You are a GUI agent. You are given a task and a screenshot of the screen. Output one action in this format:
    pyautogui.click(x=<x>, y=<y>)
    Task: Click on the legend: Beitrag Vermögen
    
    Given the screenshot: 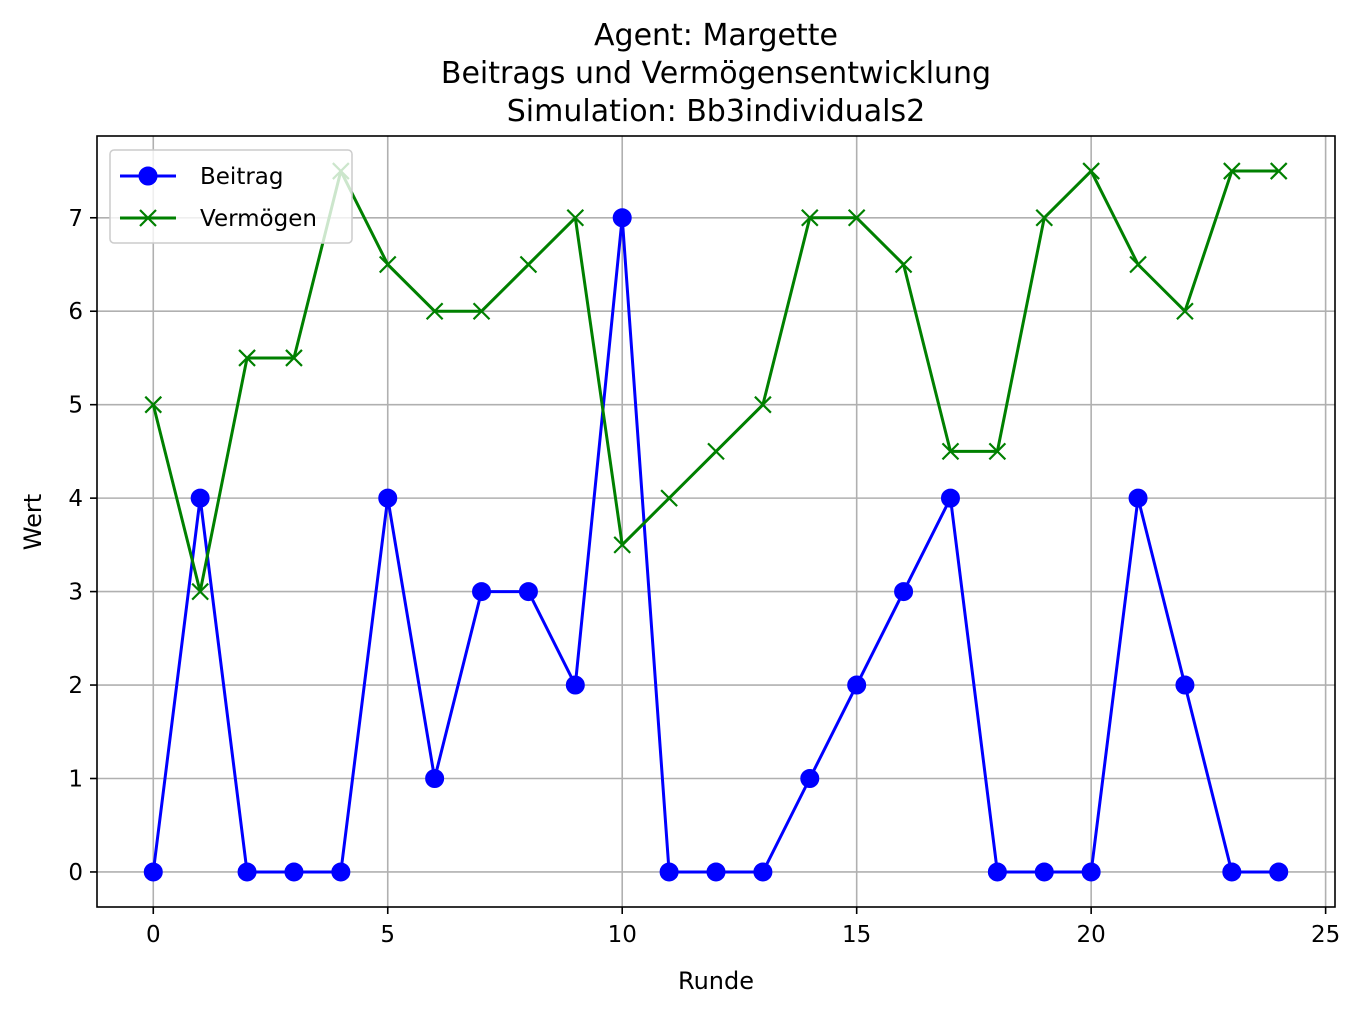 What is the action you would take?
    pyautogui.click(x=231, y=196)
    